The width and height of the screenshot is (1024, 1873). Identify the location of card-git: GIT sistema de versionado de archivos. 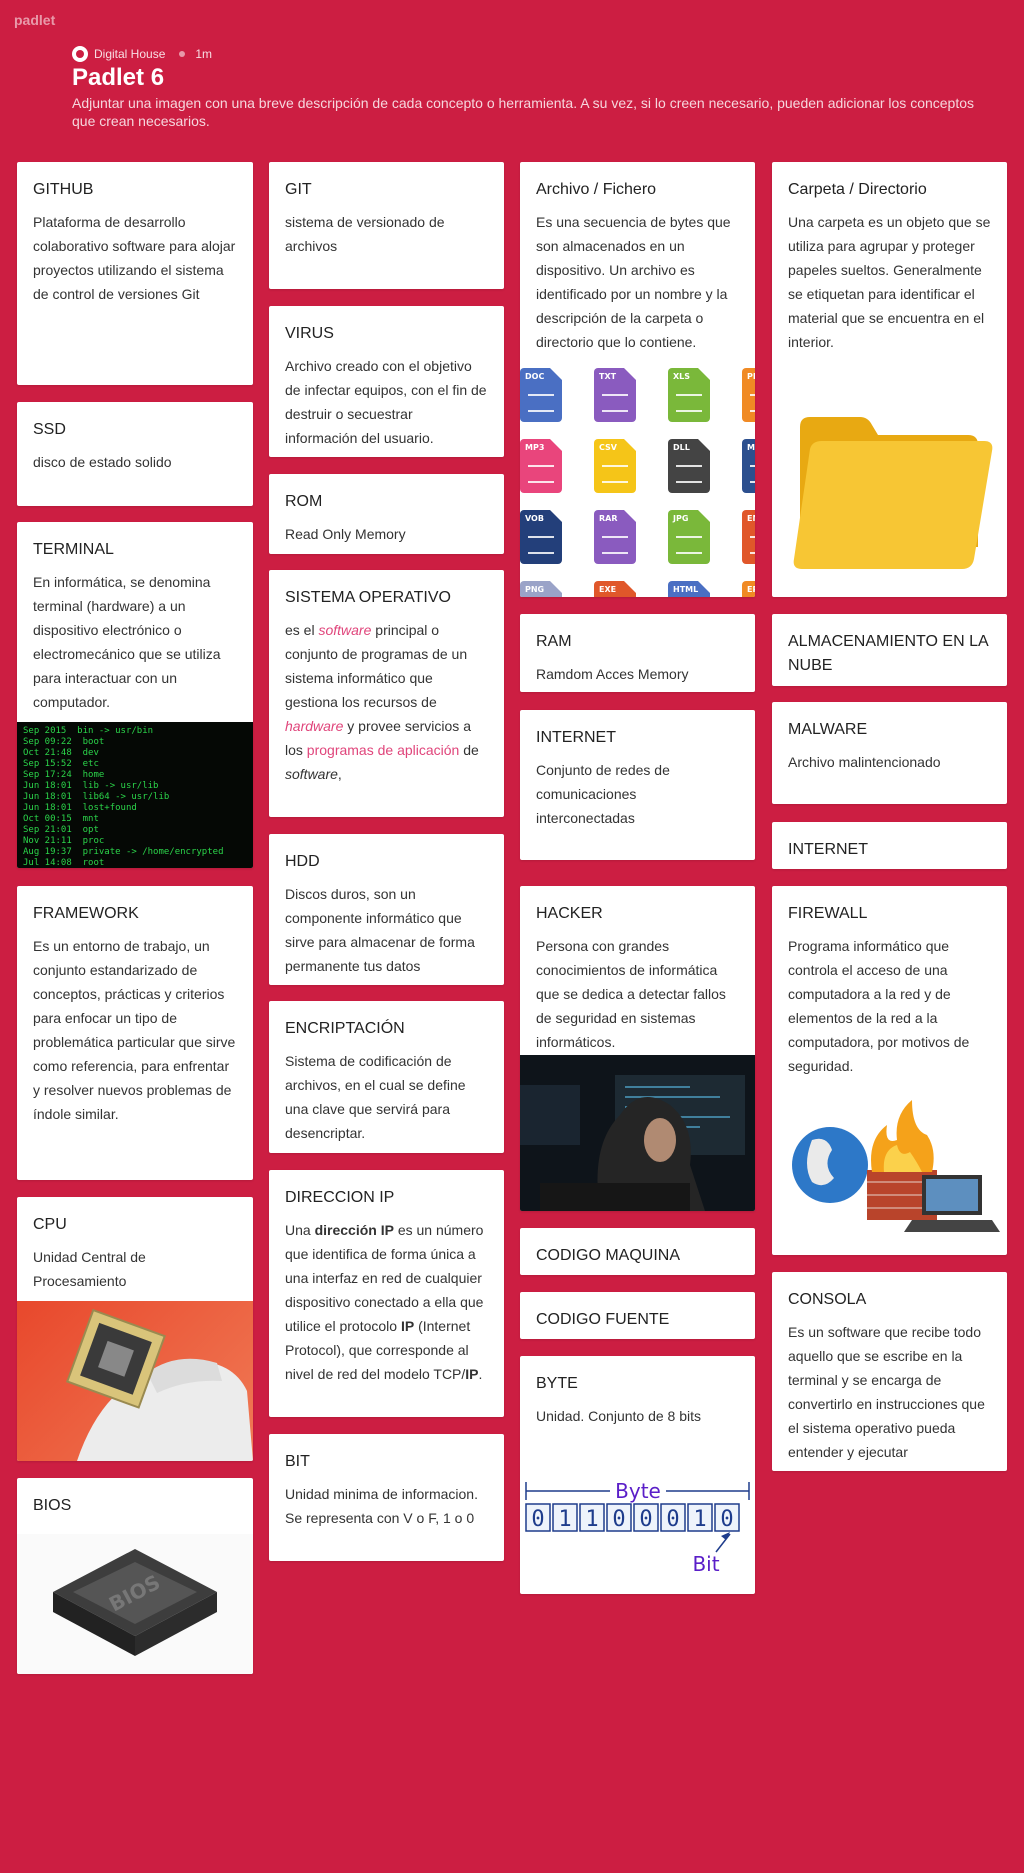
(386, 225).